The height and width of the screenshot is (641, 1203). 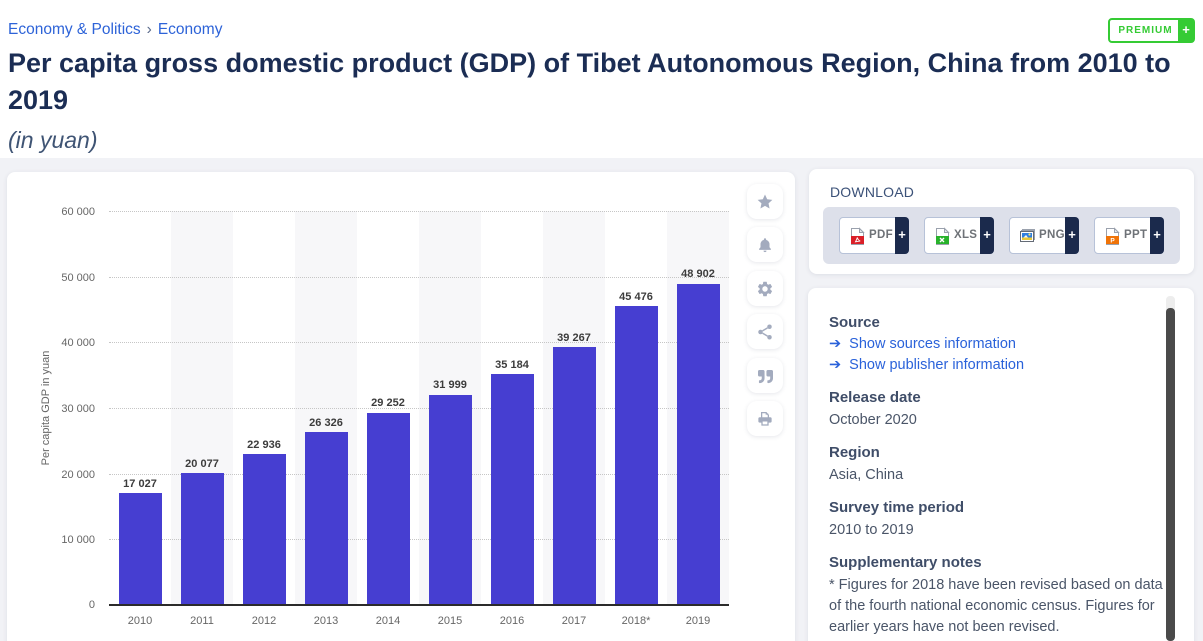 I want to click on svg-text: P, so click(x=1112, y=241).